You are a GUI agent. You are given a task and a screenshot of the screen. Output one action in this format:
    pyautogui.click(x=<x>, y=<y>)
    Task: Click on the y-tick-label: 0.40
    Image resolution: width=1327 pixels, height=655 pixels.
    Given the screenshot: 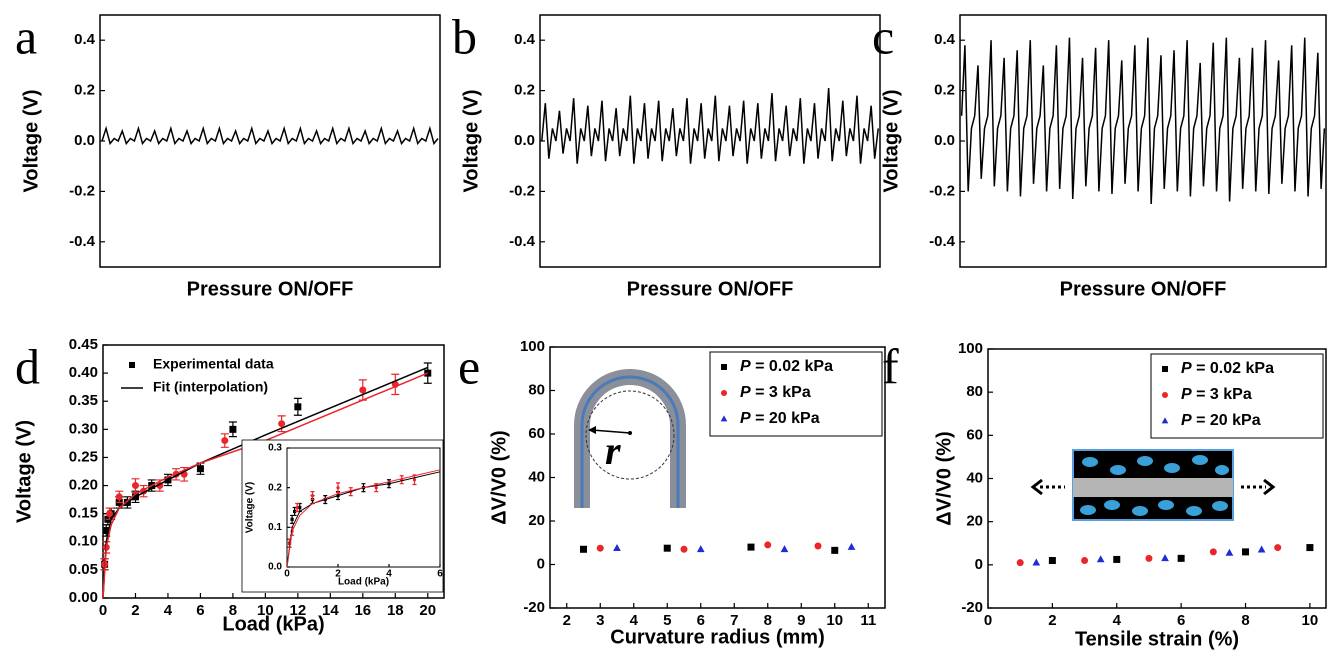 What is the action you would take?
    pyautogui.click(x=83, y=372)
    